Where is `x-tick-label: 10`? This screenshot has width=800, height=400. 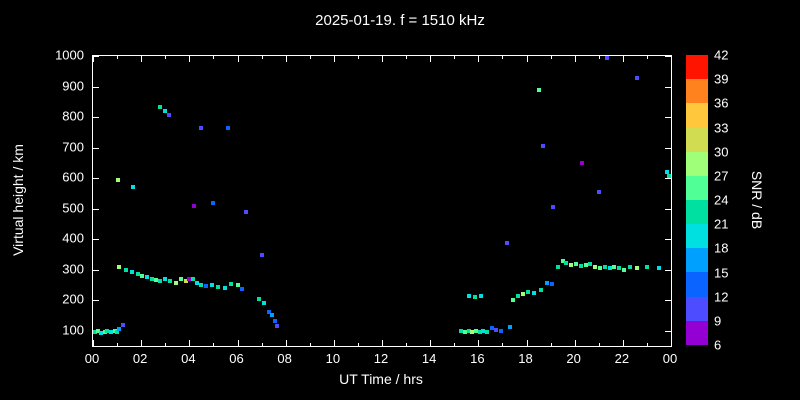 x-tick-label: 10 is located at coordinates (333, 358).